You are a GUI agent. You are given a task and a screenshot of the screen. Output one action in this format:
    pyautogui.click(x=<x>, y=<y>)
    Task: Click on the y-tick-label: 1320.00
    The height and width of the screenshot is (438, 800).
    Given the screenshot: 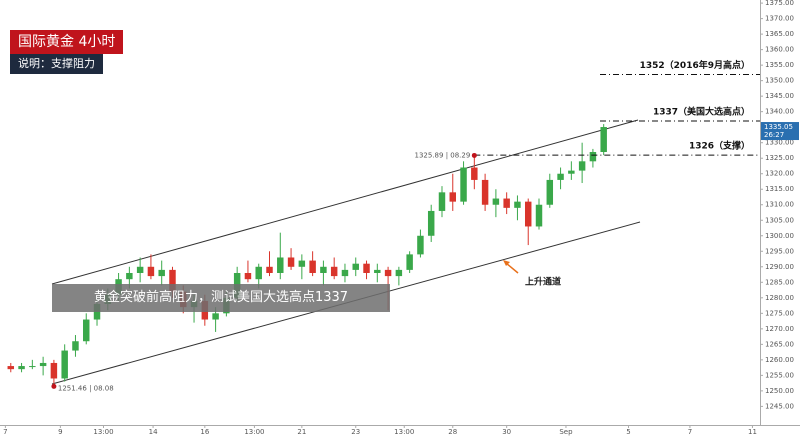 What is the action you would take?
    pyautogui.click(x=779, y=174)
    